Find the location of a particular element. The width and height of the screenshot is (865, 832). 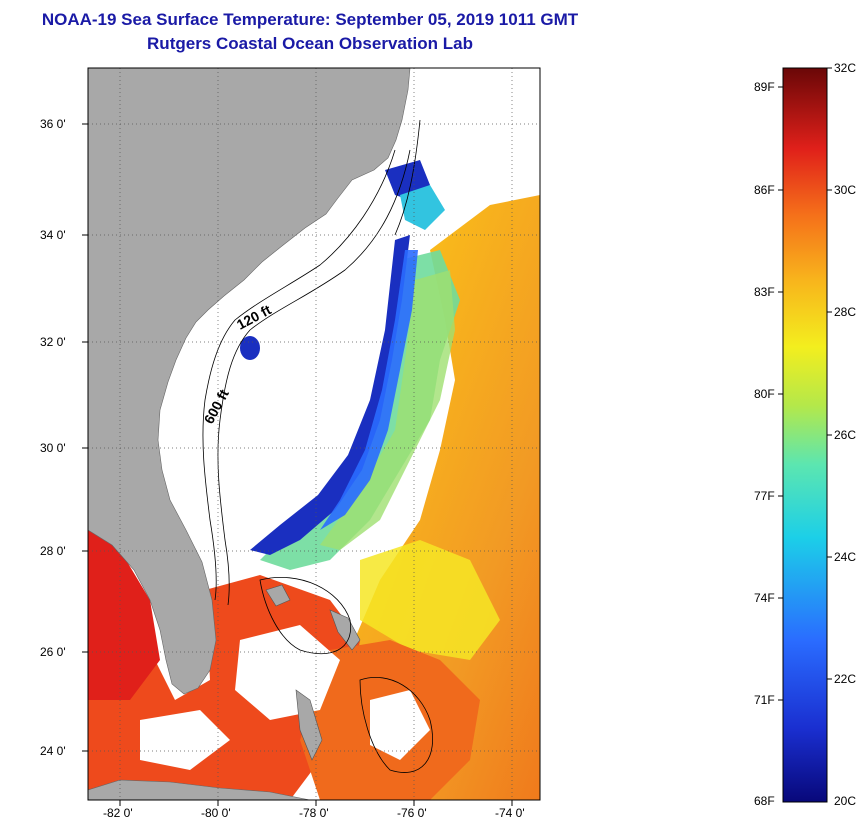

lon-label-80: -80 0' is located at coordinates (216, 813).